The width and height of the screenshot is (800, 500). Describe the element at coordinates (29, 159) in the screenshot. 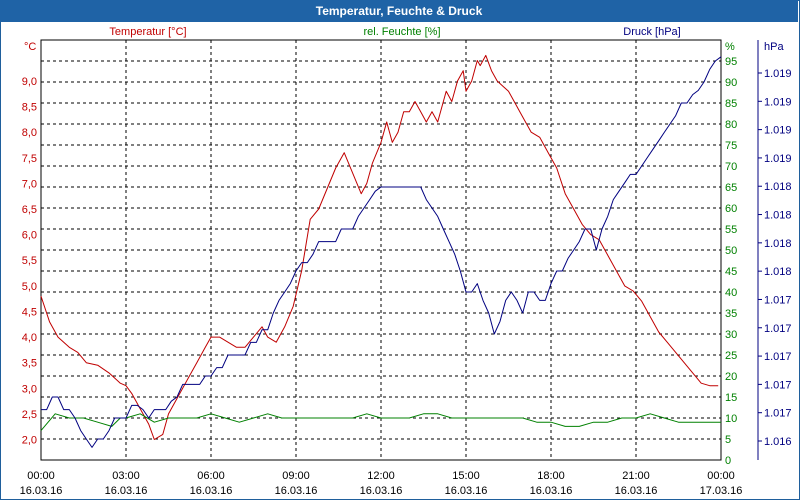

I see `temperature-tick-label: 7,5` at that location.